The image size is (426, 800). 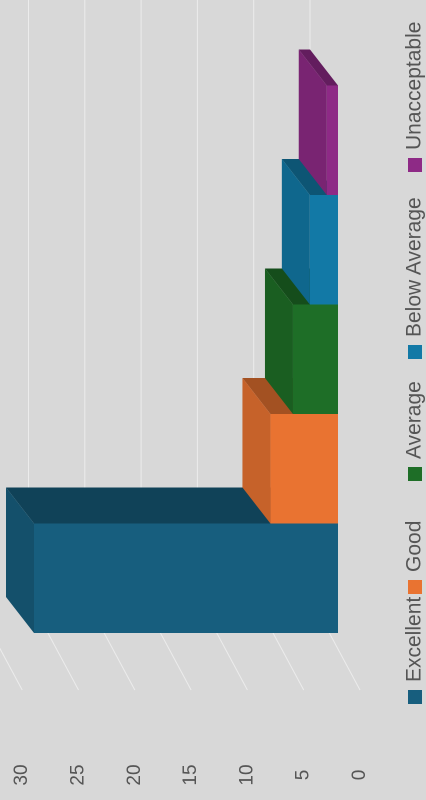 What do you see at coordinates (190, 774) in the screenshot?
I see `x-tick-label: 15` at bounding box center [190, 774].